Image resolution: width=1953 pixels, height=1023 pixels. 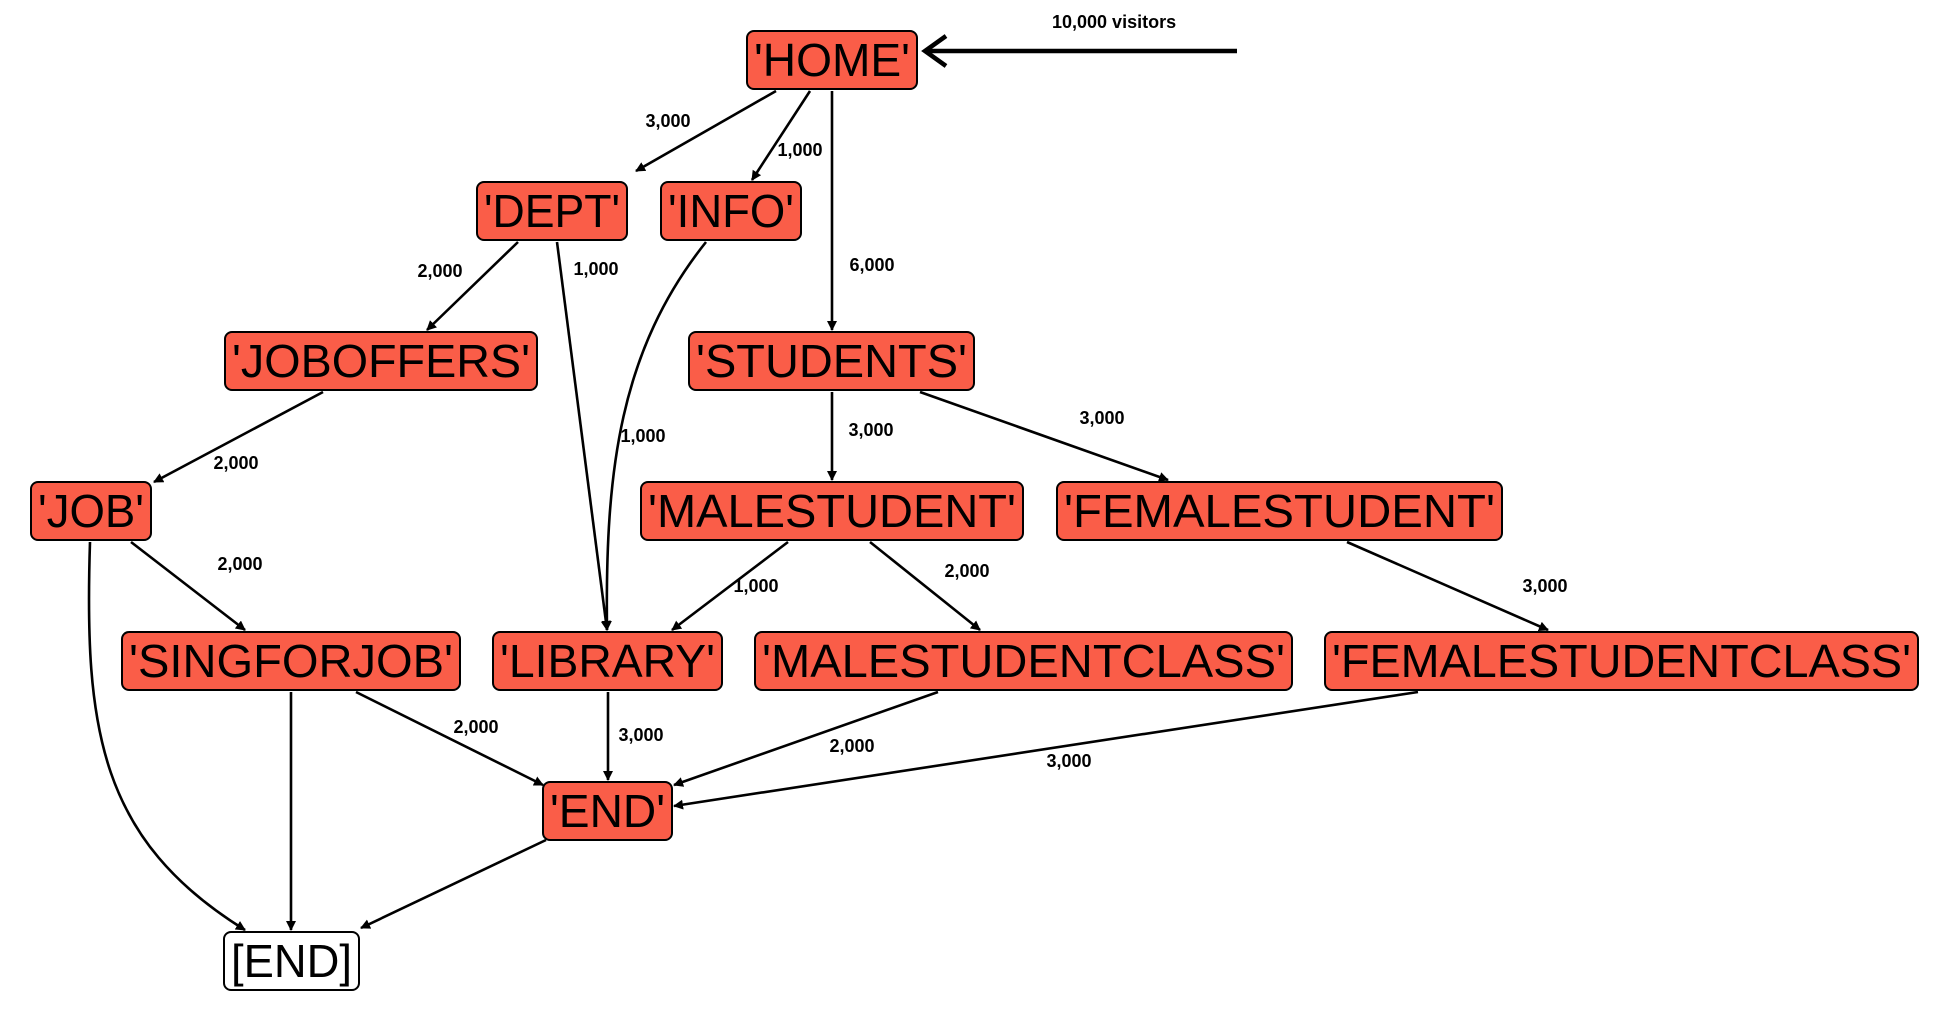 I want to click on node-singforjob: 'SINGFORJOB', so click(x=291, y=661).